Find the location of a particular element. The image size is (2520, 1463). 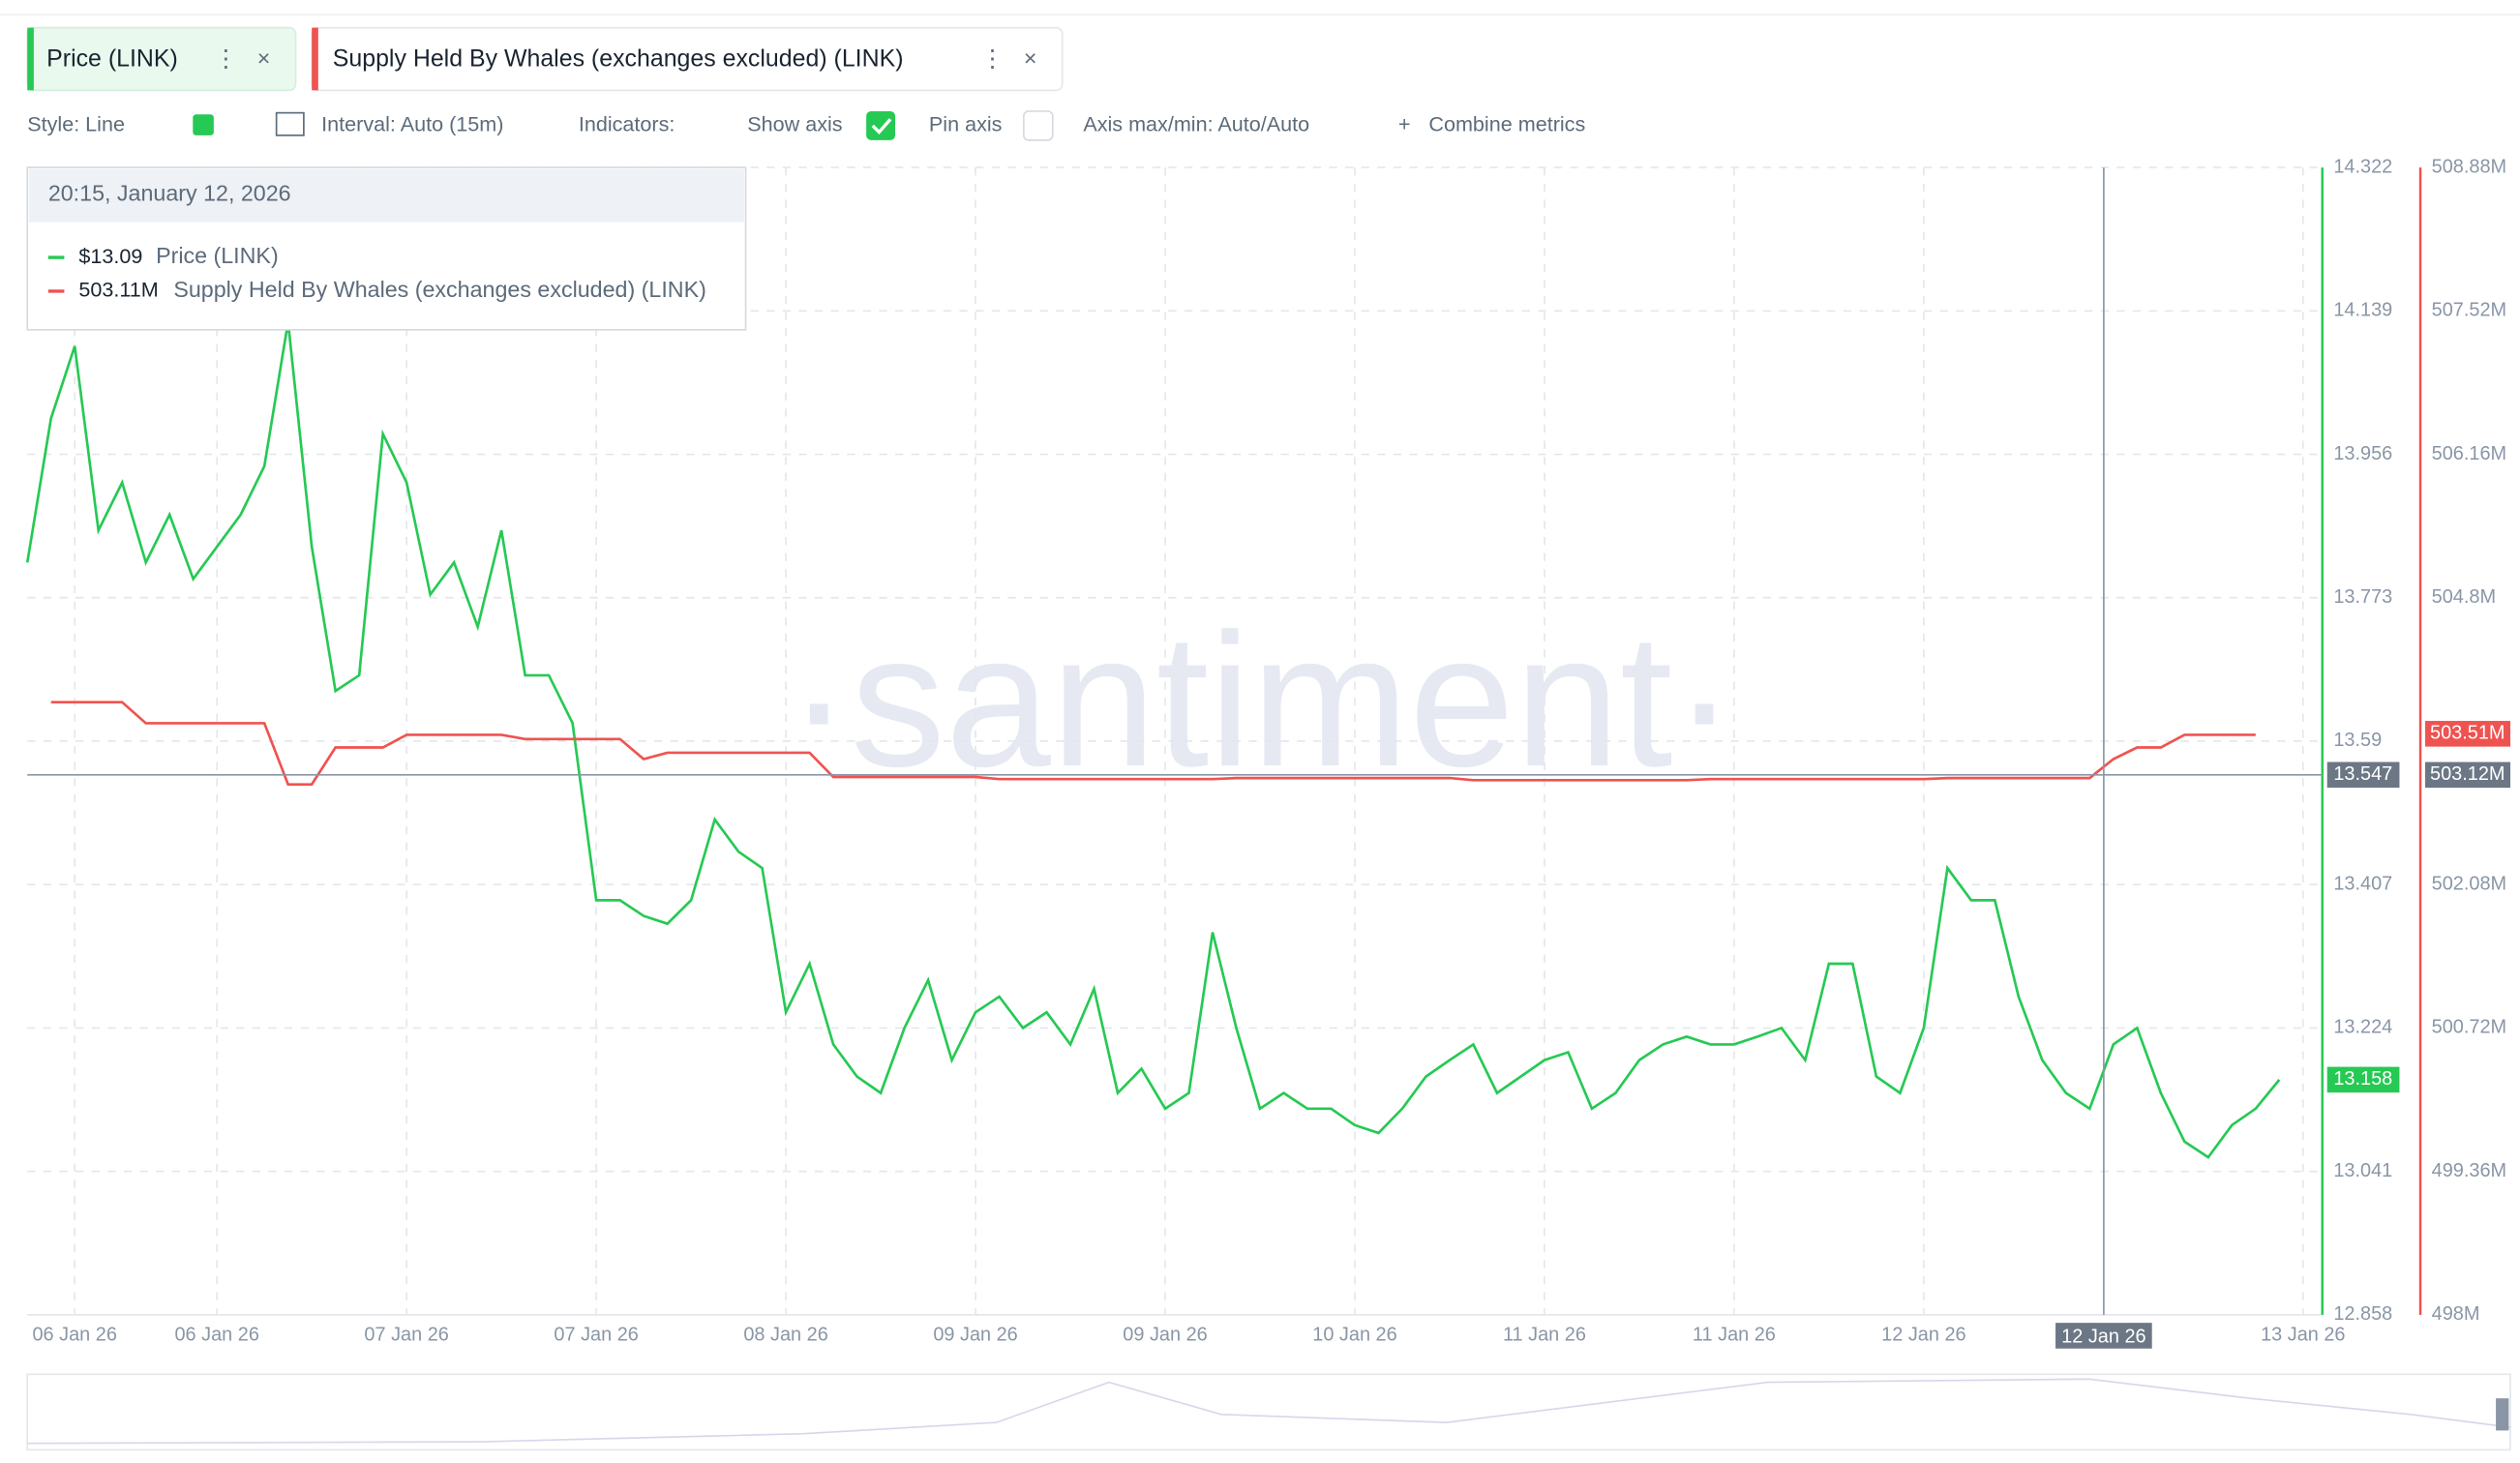

x-tick-label: 08 Jan 26 is located at coordinates (785, 1335).